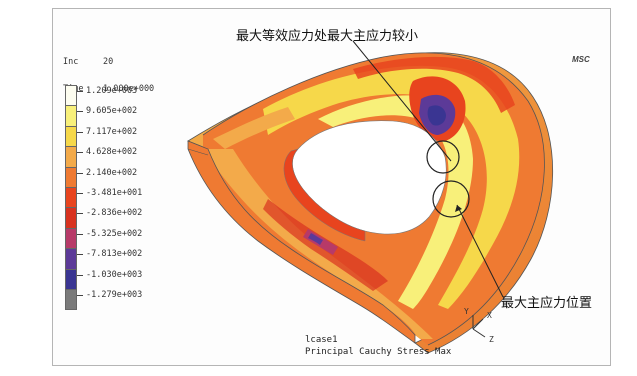  I want to click on axis-y-label: Y, so click(466, 311).